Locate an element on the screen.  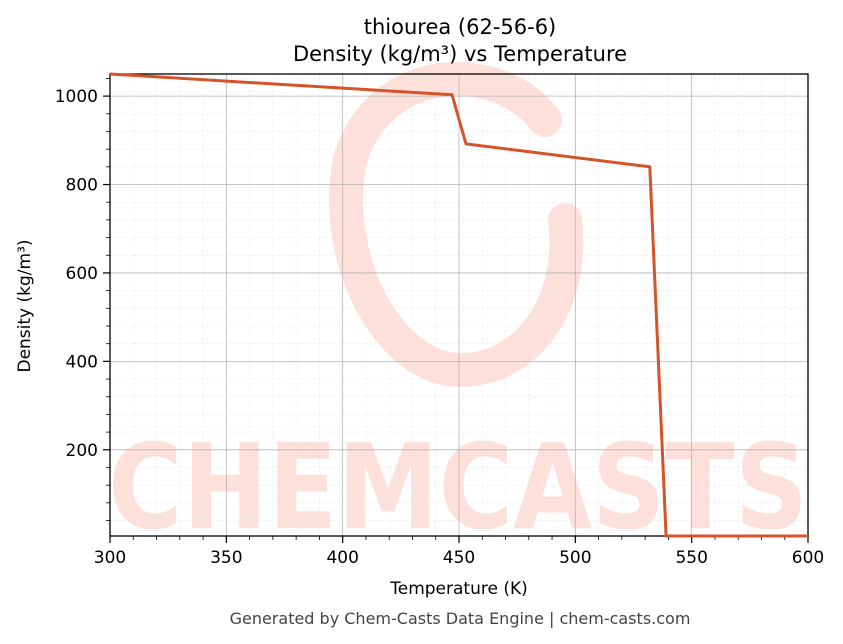
y-tick-label: 800 is located at coordinates (82, 186).